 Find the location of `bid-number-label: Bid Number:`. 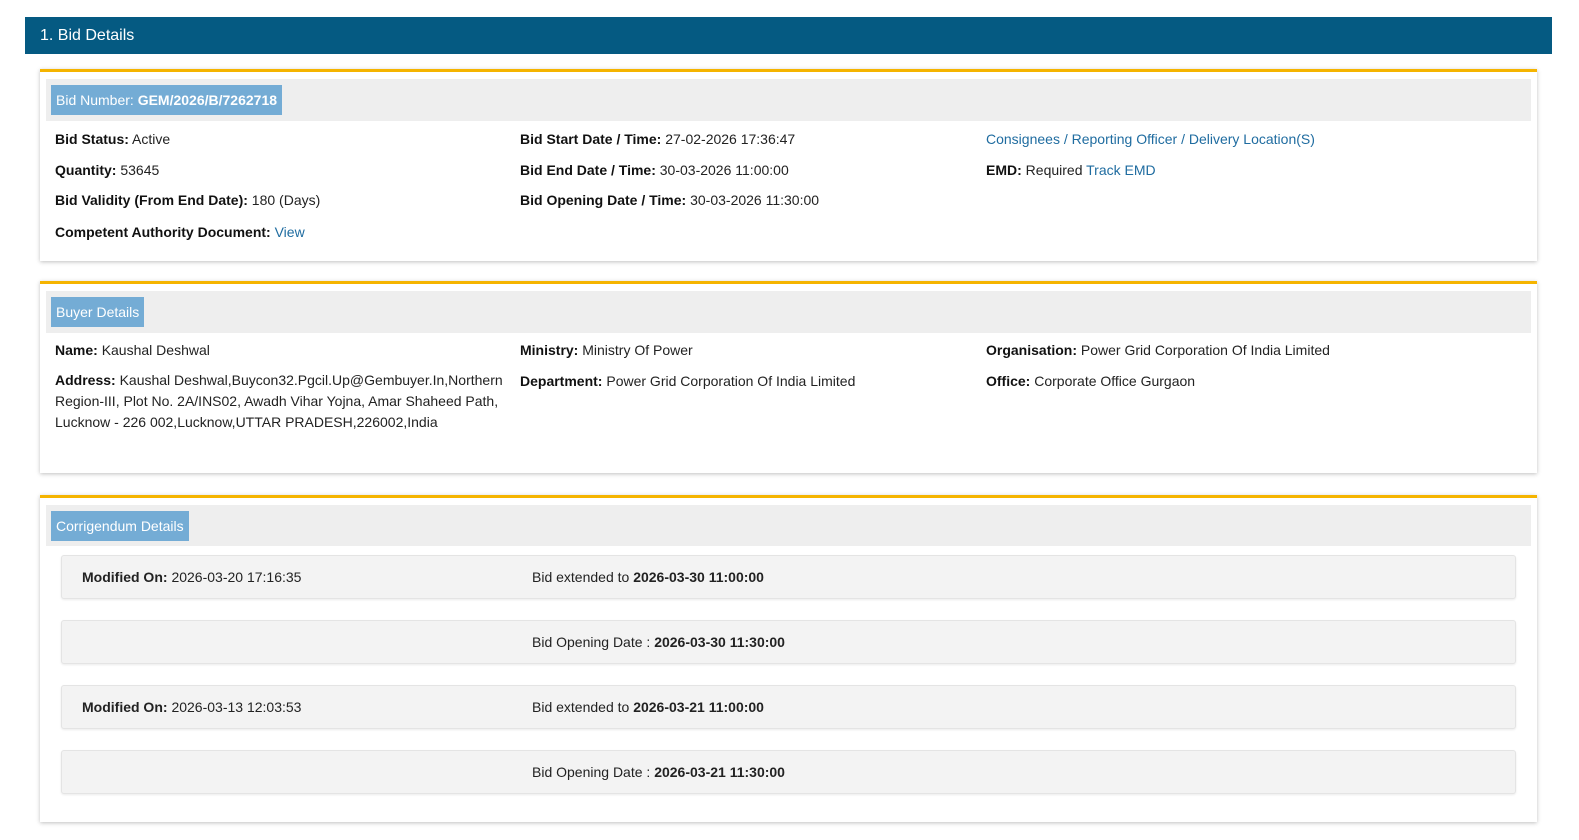

bid-number-label: Bid Number: is located at coordinates (95, 100).